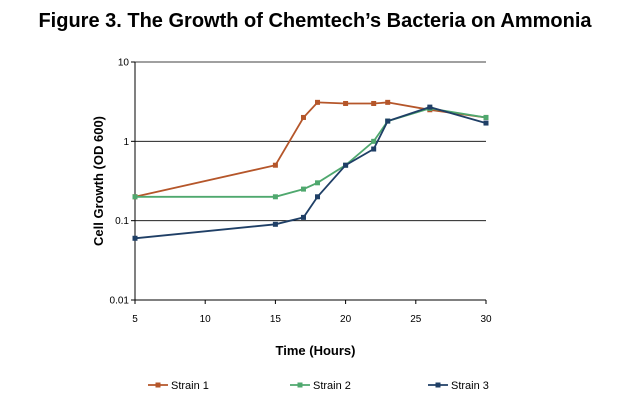  What do you see at coordinates (276, 319) in the screenshot?
I see `x-tick-label: 15` at bounding box center [276, 319].